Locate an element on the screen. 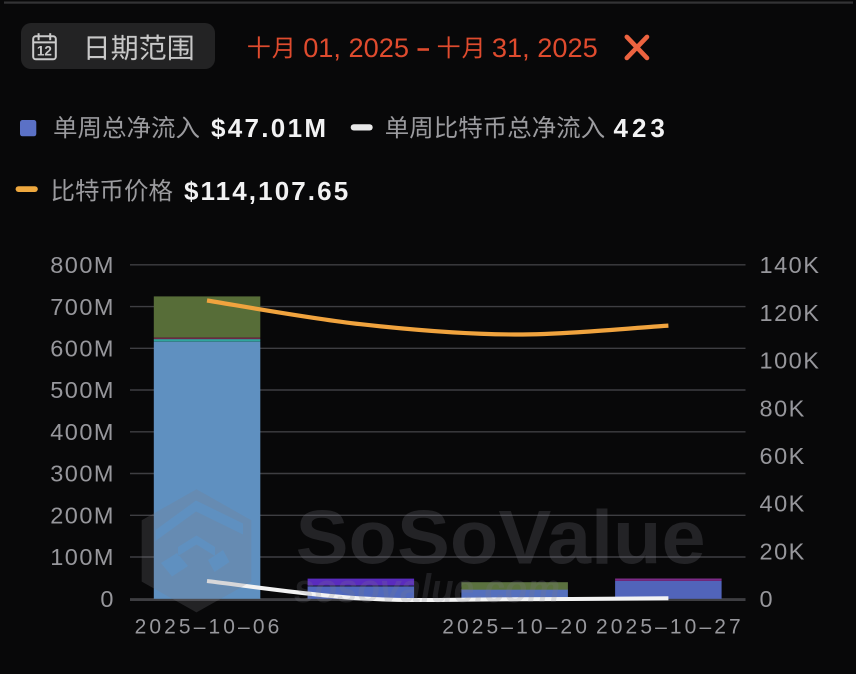  svg-text: 12 is located at coordinates (44, 51).